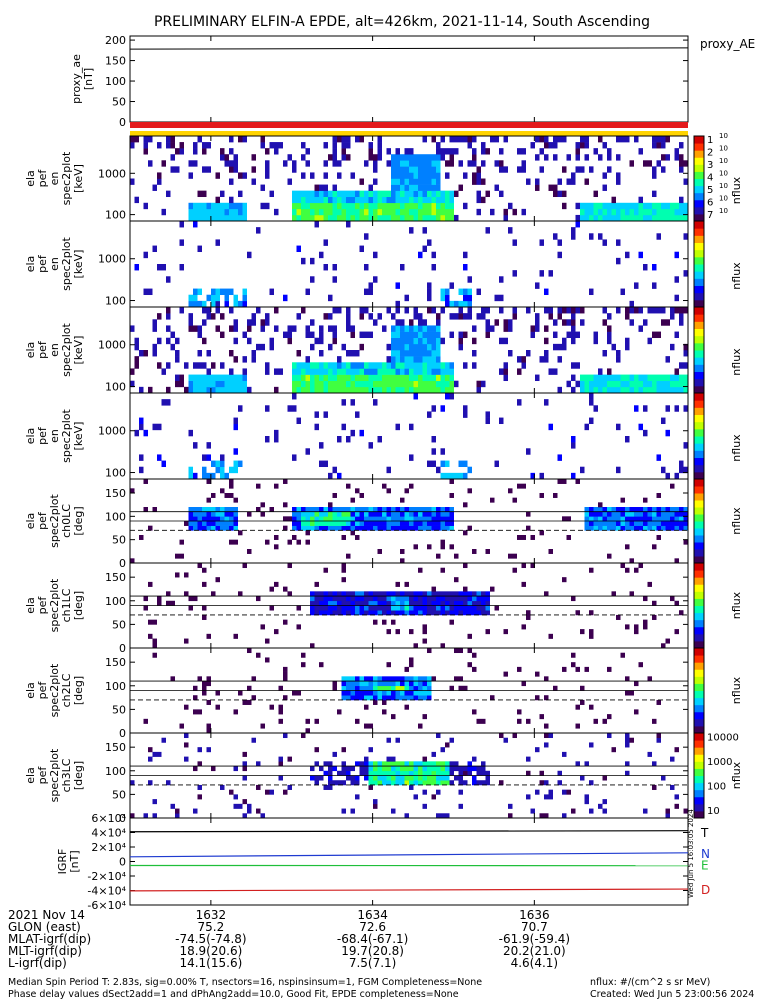 This screenshot has width=775, height=1000. I want to click on pitch-angle-panel-ylabel-1: ela pef spec2plot ch1LC [deg], so click(54, 605).